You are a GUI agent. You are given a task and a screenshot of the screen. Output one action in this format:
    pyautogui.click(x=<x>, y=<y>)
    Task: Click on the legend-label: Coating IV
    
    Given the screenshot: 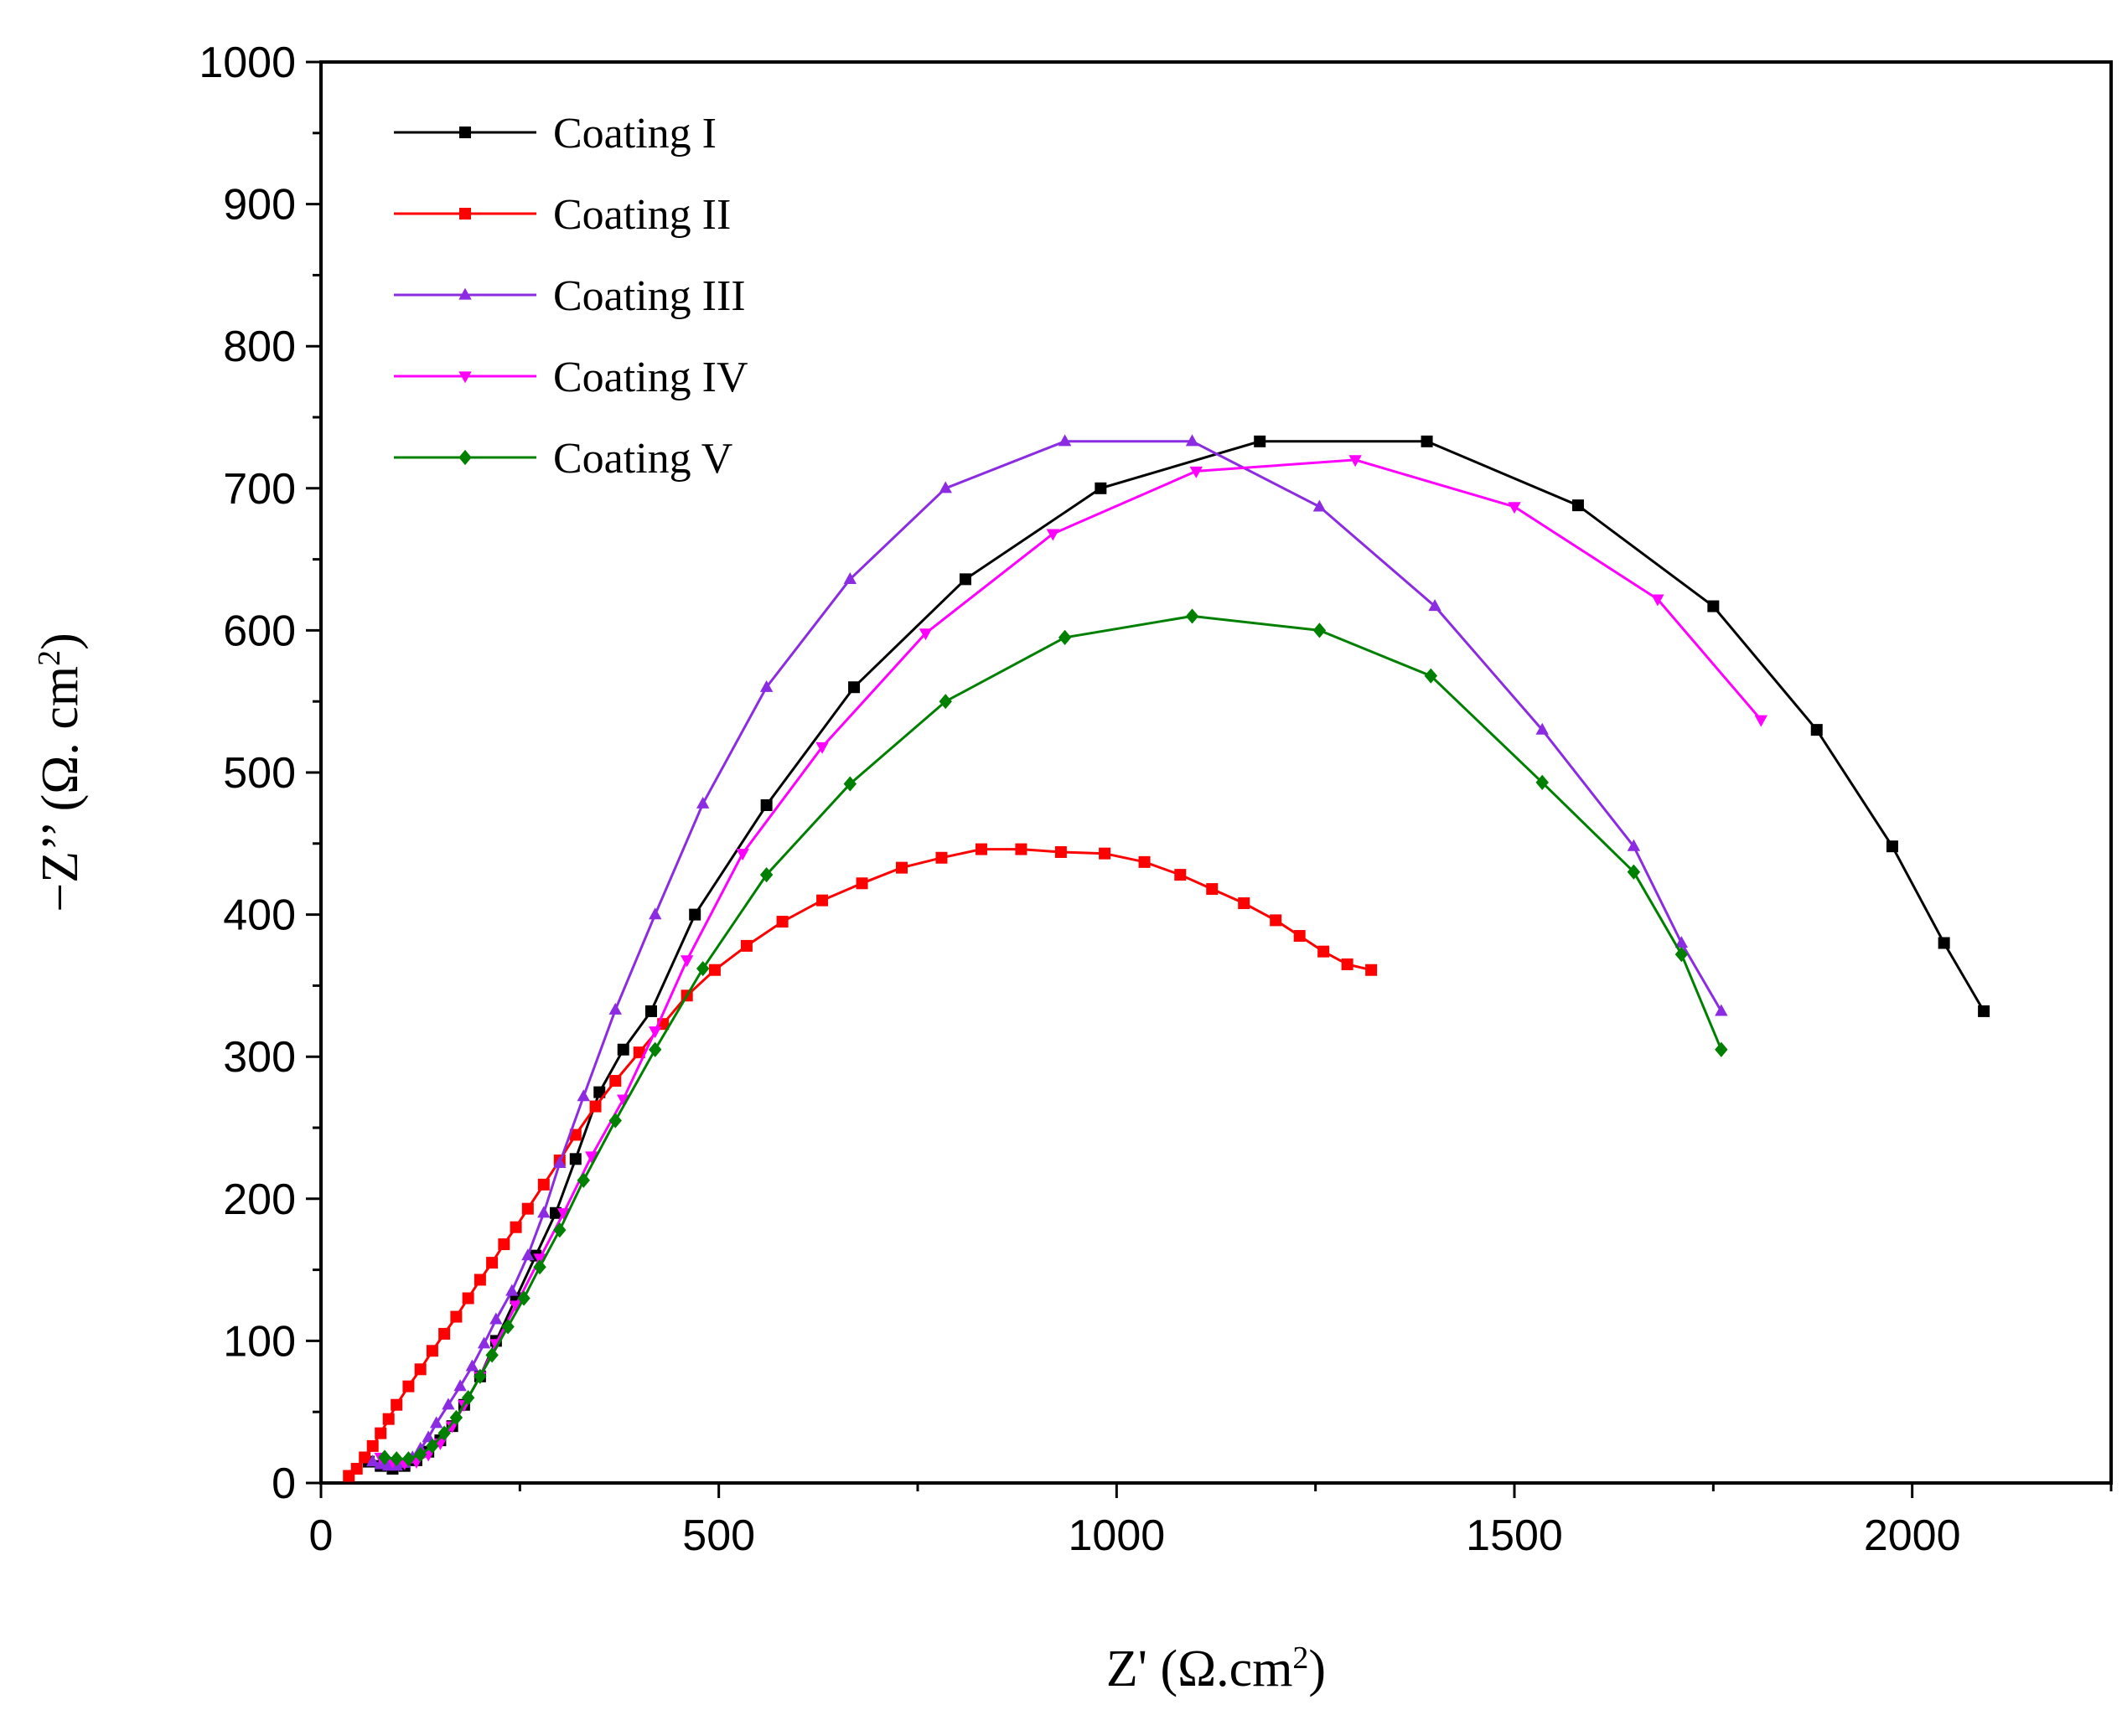 What is the action you would take?
    pyautogui.click(x=650, y=377)
    